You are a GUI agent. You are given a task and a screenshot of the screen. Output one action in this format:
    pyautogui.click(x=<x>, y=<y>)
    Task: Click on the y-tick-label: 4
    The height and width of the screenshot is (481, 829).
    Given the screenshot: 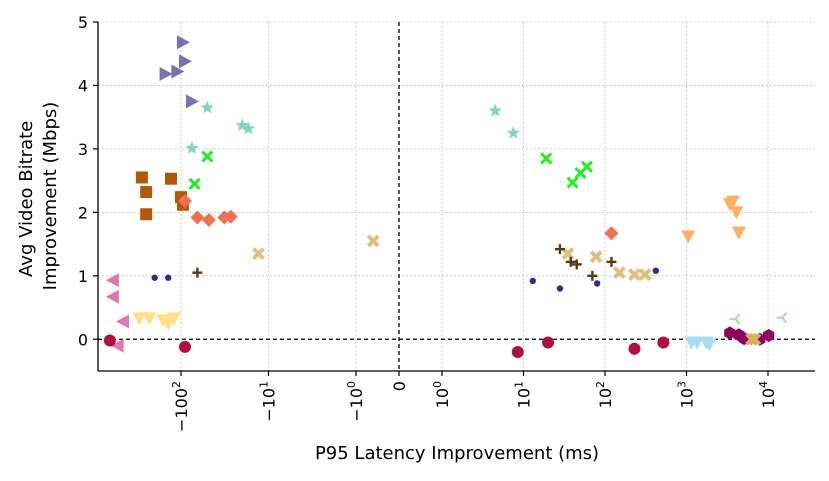 What is the action you would take?
    pyautogui.click(x=83, y=85)
    